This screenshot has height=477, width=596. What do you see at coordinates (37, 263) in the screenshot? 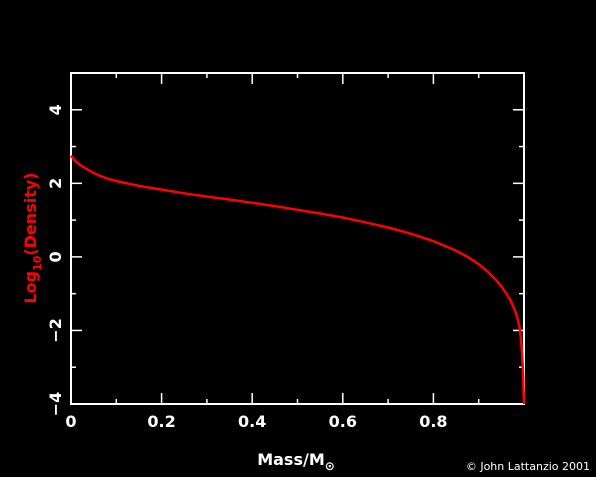
I see `y-axis-label-subscript: 10` at bounding box center [37, 263].